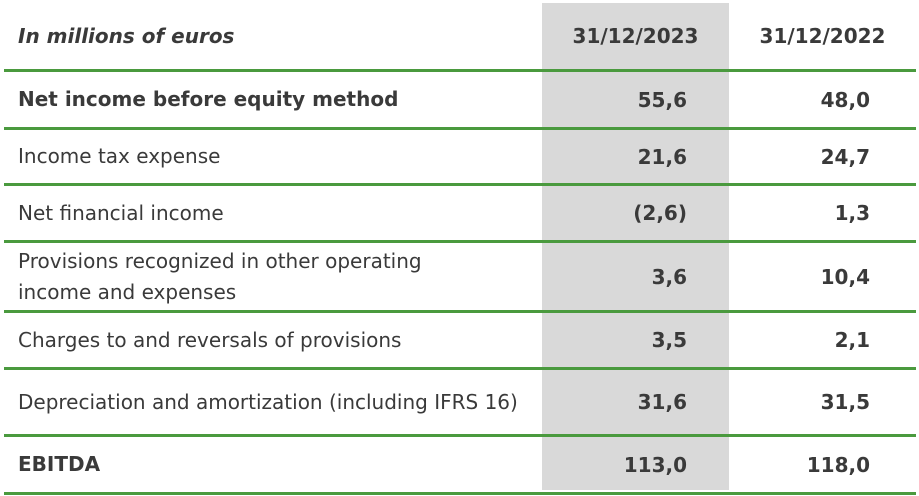 This screenshot has width=919, height=496. Describe the element at coordinates (655, 464) in the screenshot. I see `value-2023: 113,0` at that location.